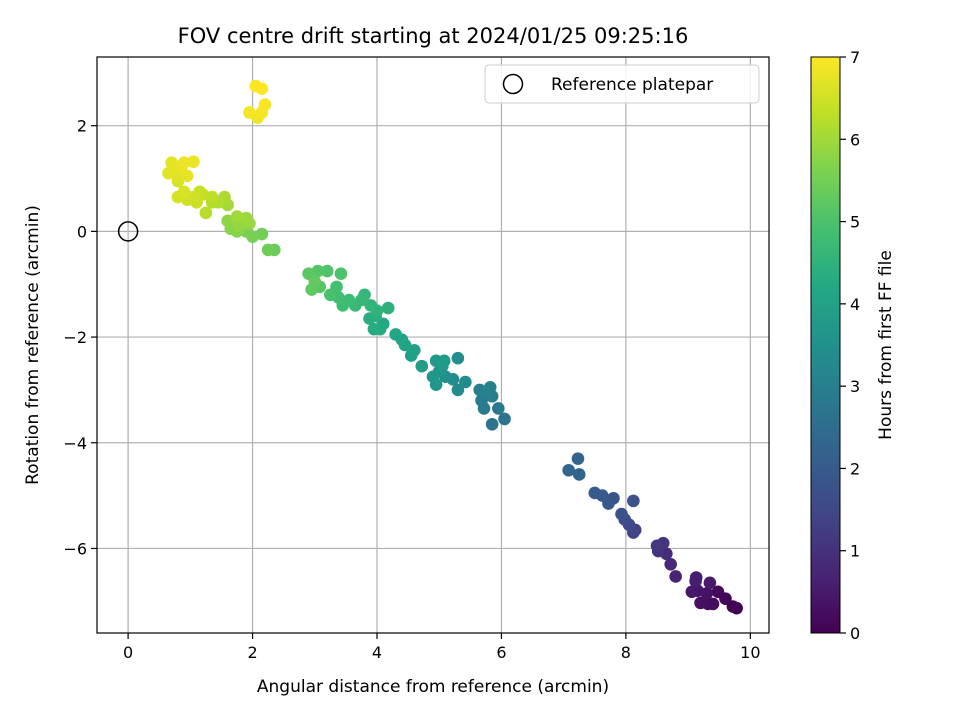 This screenshot has width=960, height=720. I want to click on legend: Reference platepar, so click(622, 84).